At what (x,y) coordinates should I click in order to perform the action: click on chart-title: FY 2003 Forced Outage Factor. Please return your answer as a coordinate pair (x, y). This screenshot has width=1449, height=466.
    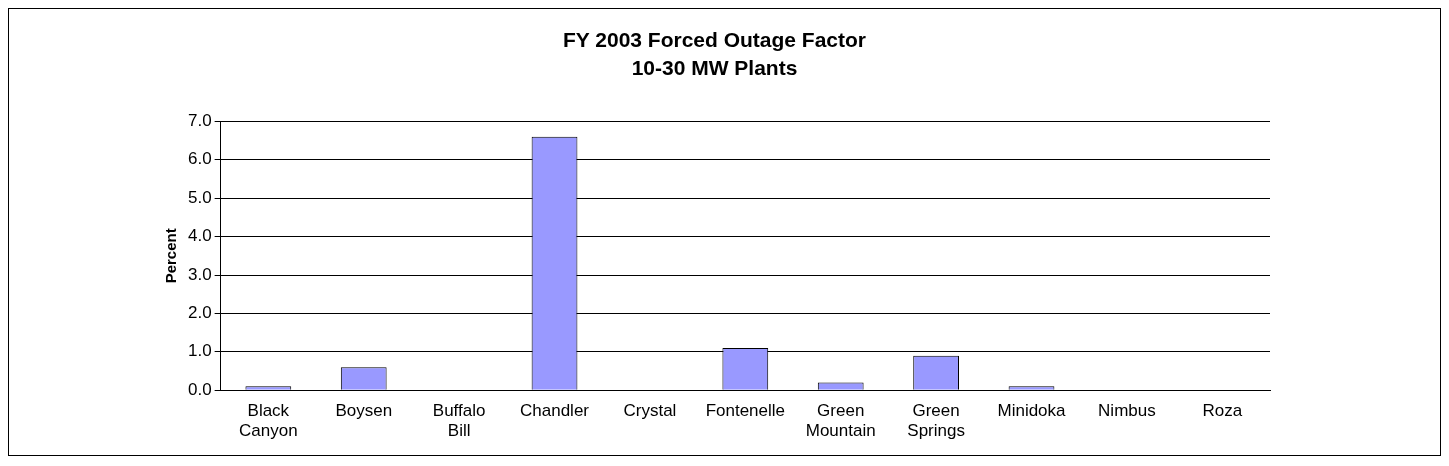
    Looking at the image, I should click on (714, 40).